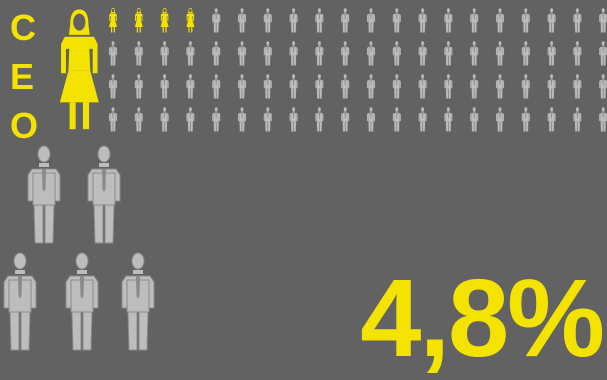  I want to click on ceo-letter-e: E, so click(22, 76).